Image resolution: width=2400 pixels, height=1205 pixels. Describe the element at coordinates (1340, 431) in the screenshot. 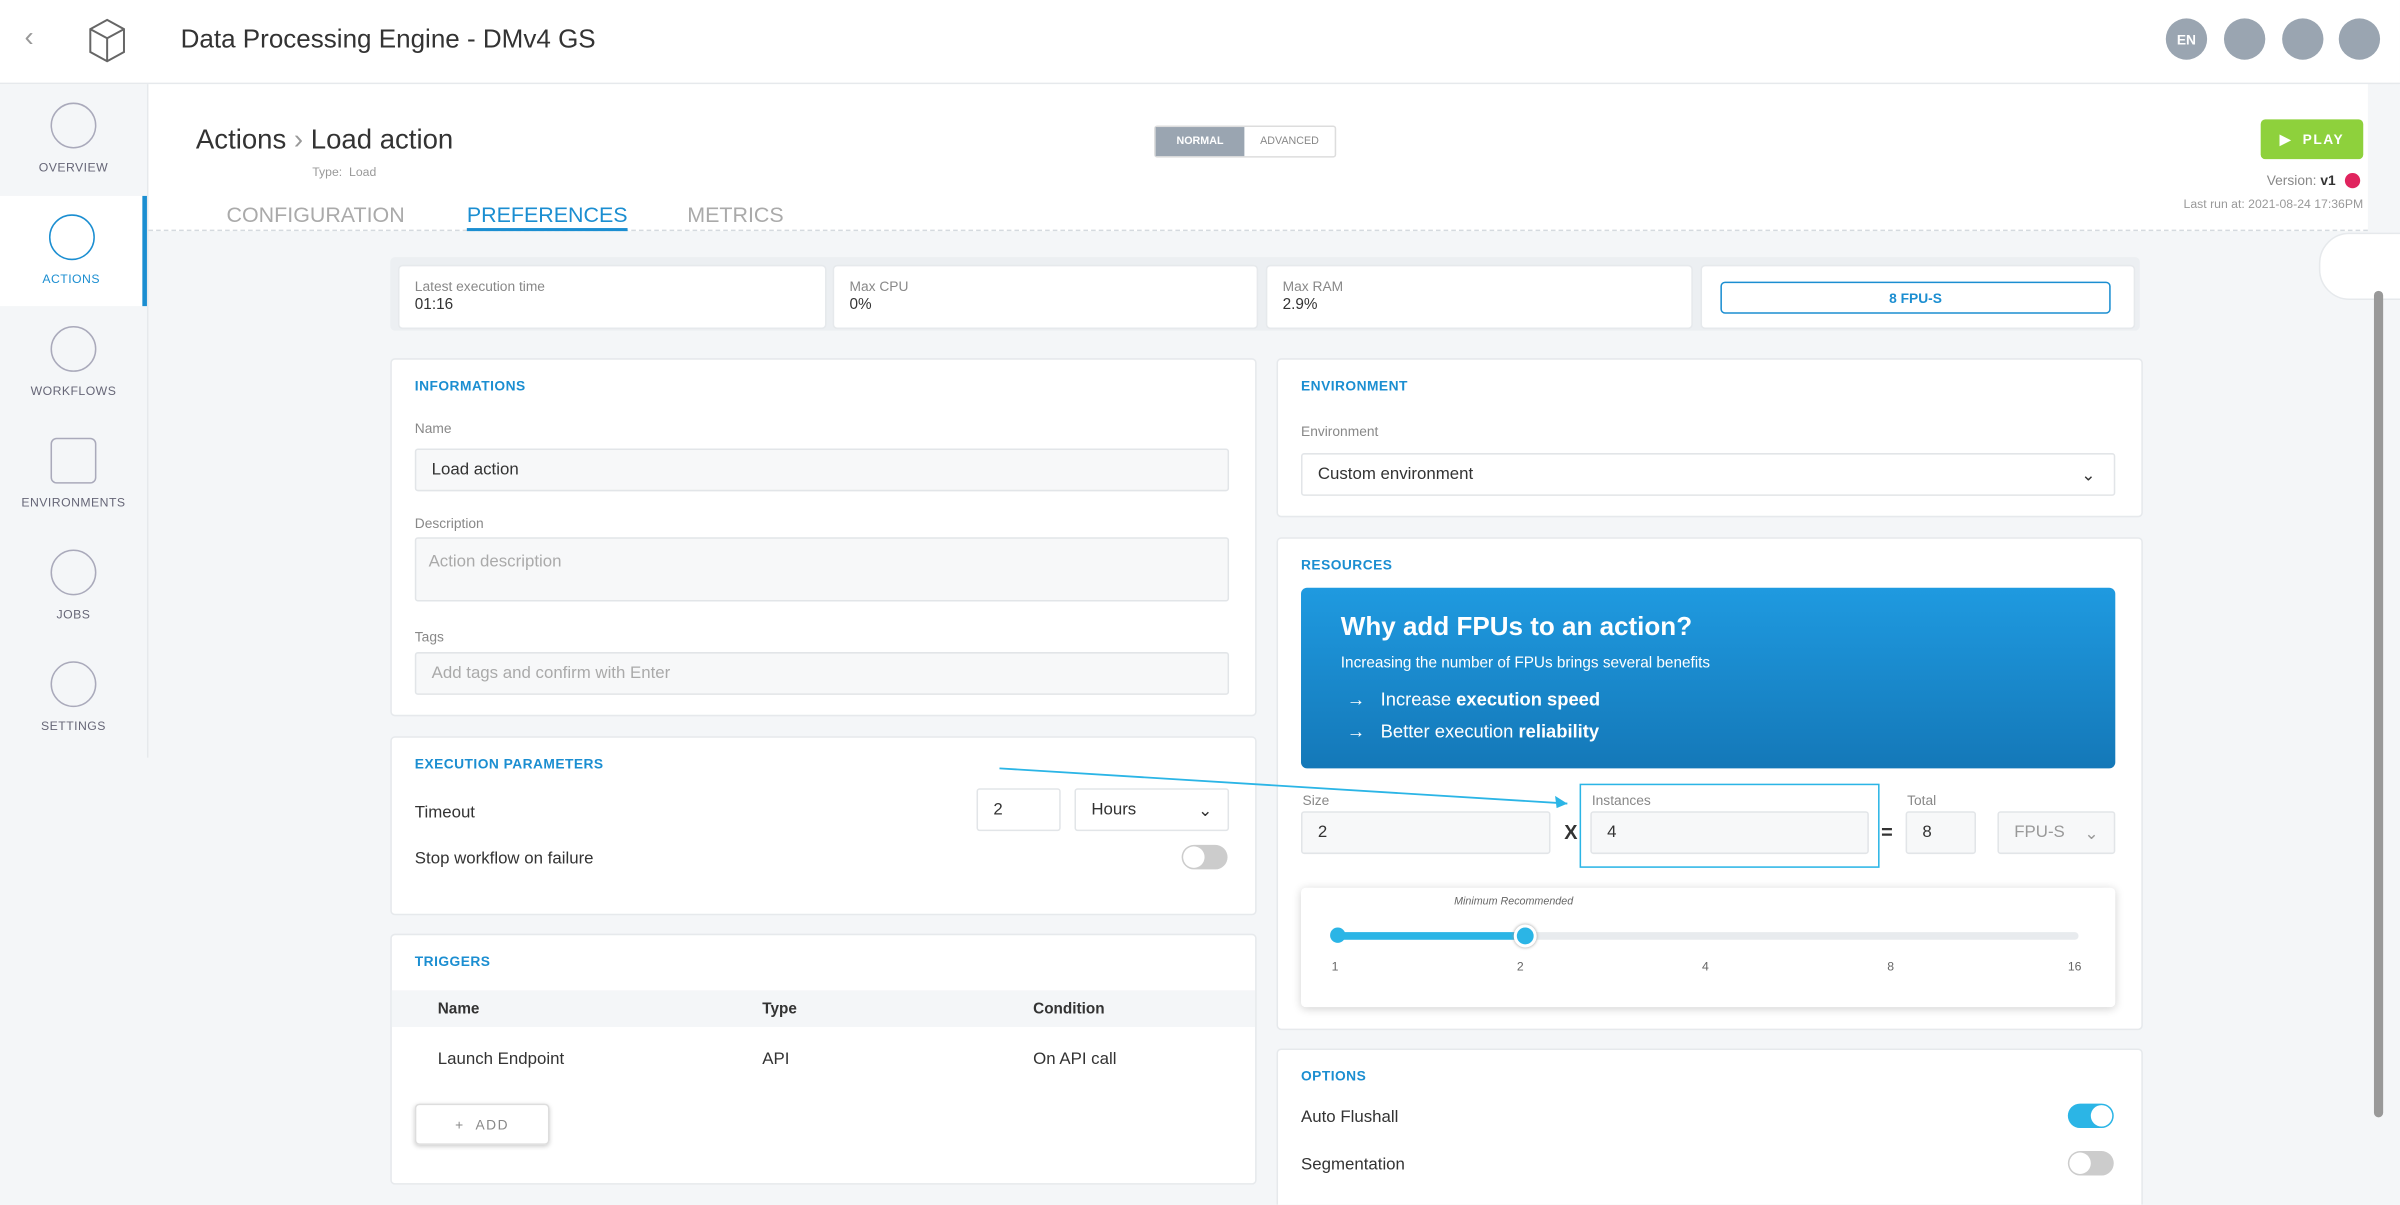

I see `field-label: Environment` at that location.